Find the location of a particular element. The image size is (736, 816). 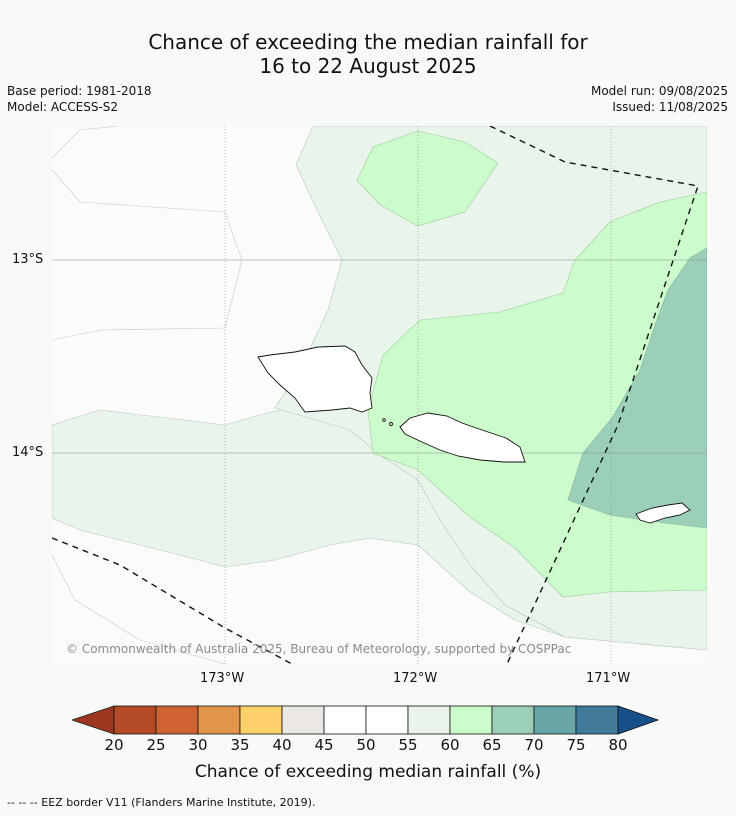

colorbar-extend-low is located at coordinates (93, 720).